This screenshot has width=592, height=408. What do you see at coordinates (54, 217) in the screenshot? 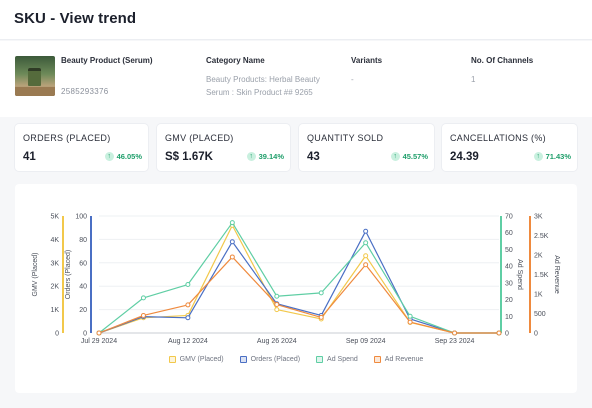
I see `y-tick-label: 5K` at bounding box center [54, 217].